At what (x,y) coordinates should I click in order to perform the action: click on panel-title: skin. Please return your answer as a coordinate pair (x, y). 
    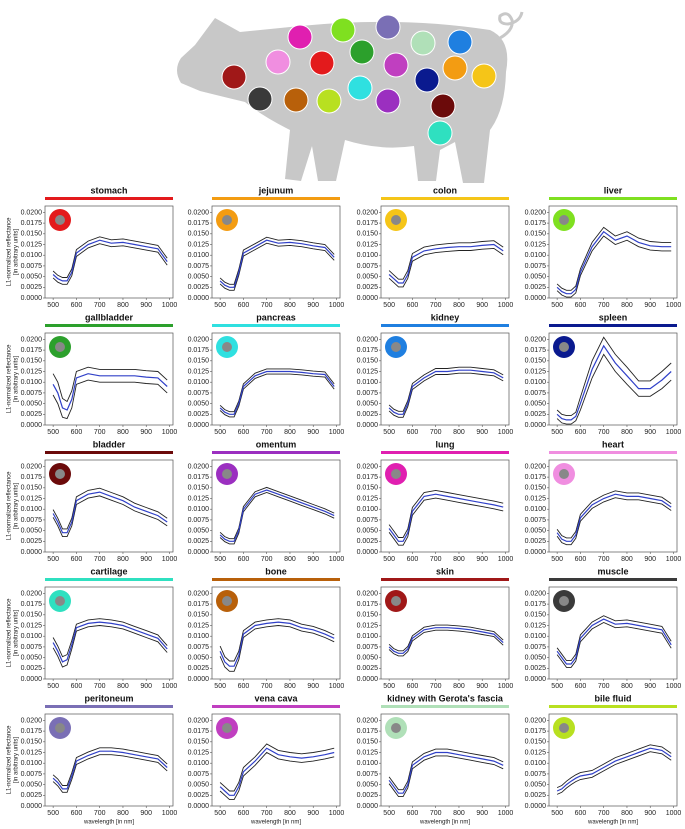
    Looking at the image, I should click on (445, 571).